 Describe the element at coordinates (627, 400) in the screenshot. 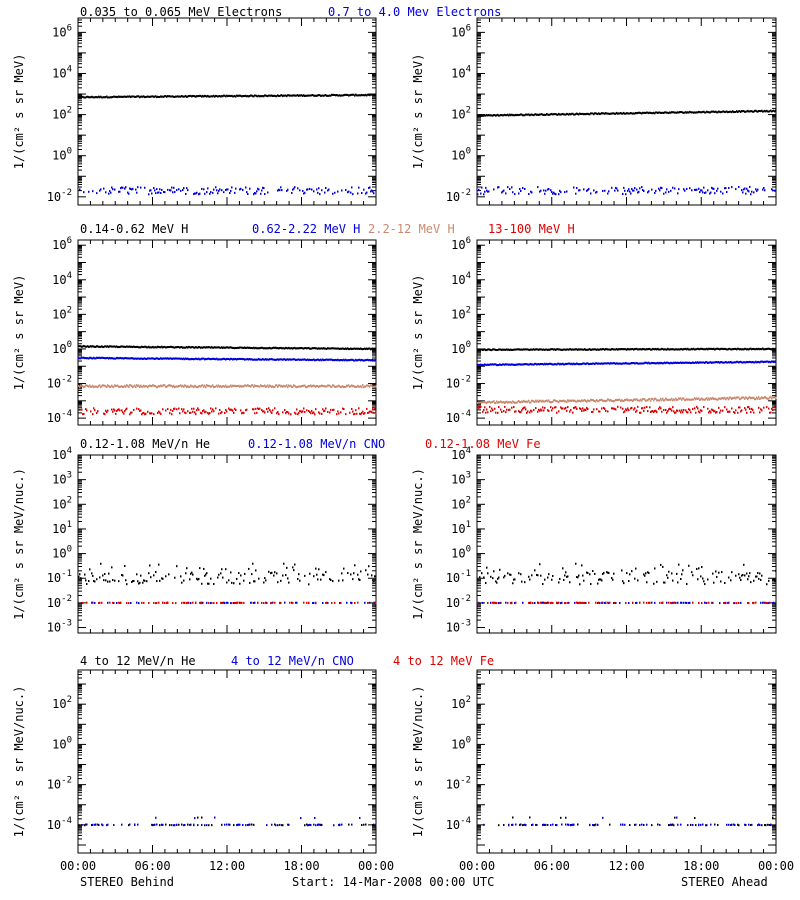

I see `series-3-tan` at that location.